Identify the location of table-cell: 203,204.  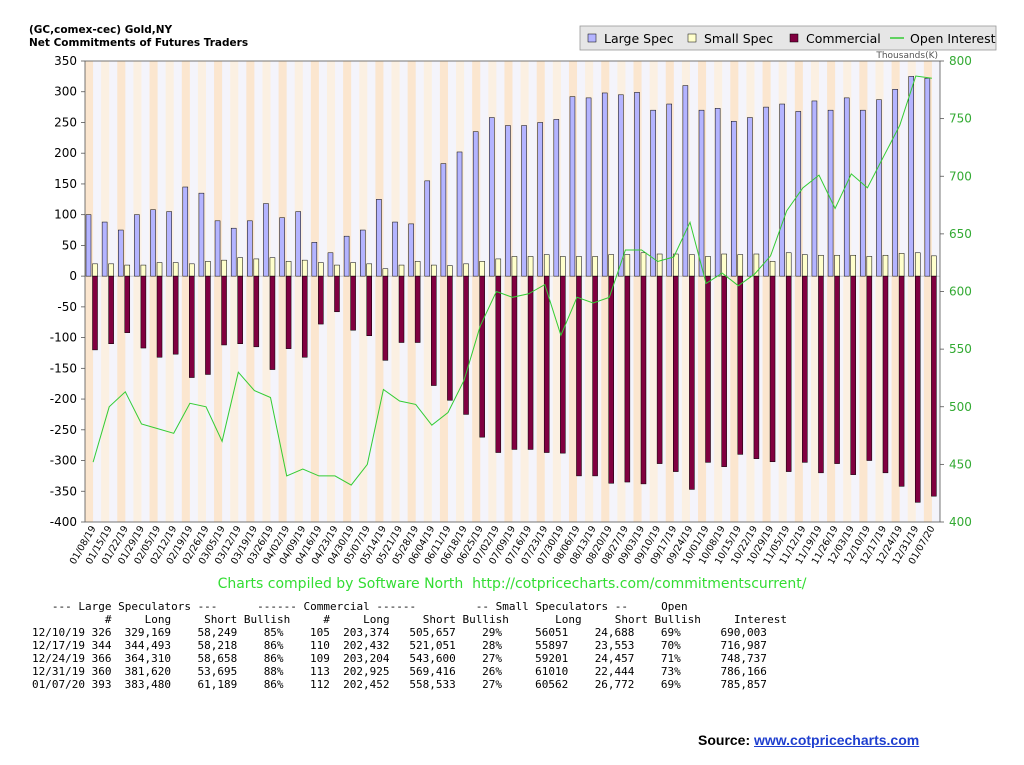
(366, 658).